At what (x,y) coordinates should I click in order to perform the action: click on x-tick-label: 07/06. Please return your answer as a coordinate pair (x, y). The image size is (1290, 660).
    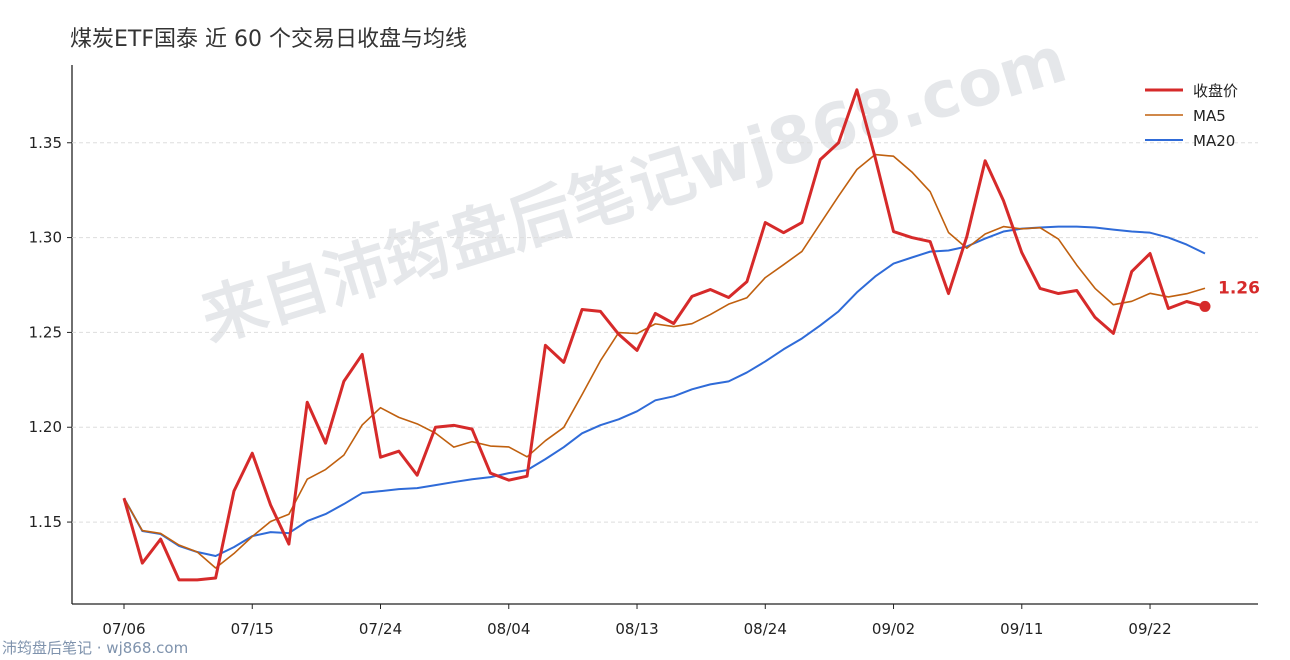
    Looking at the image, I should click on (123, 629).